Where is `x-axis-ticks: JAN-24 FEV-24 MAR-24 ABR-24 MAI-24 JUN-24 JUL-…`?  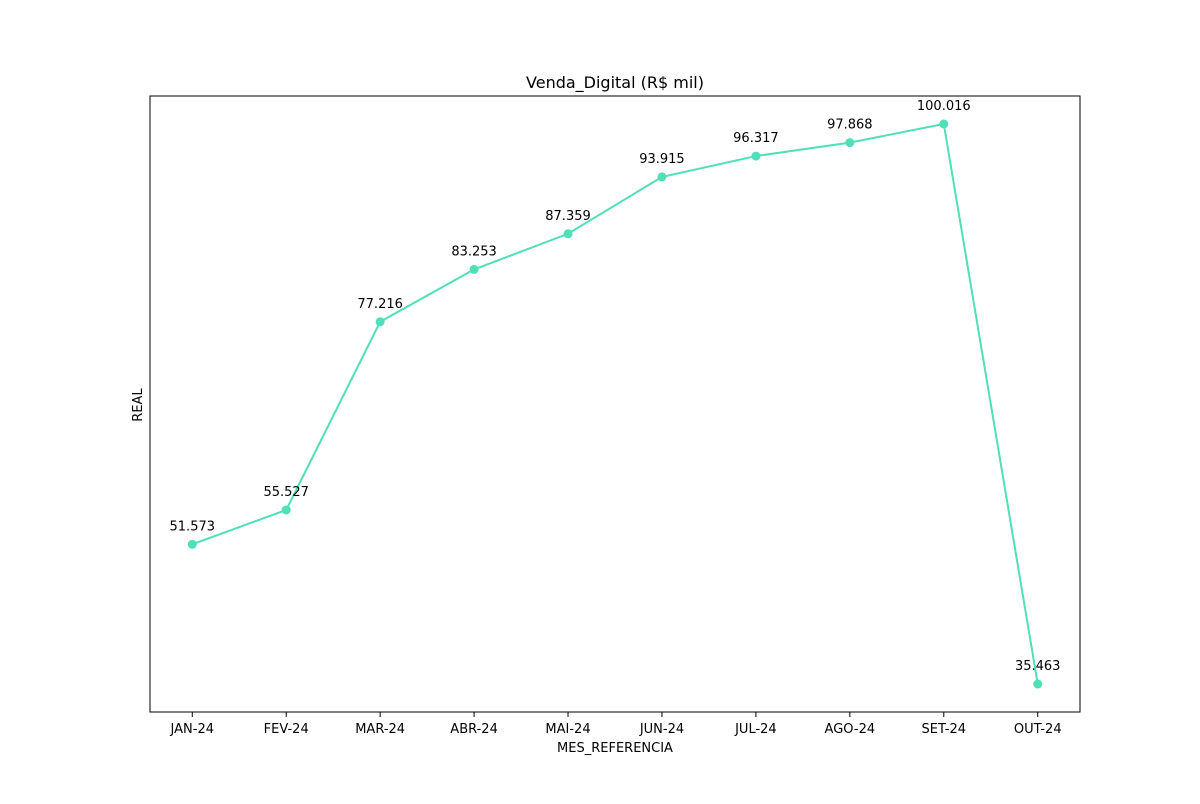 x-axis-ticks: JAN-24 FEV-24 MAR-24 ABR-24 MAI-24 JUN-24 JUL-… is located at coordinates (616, 724).